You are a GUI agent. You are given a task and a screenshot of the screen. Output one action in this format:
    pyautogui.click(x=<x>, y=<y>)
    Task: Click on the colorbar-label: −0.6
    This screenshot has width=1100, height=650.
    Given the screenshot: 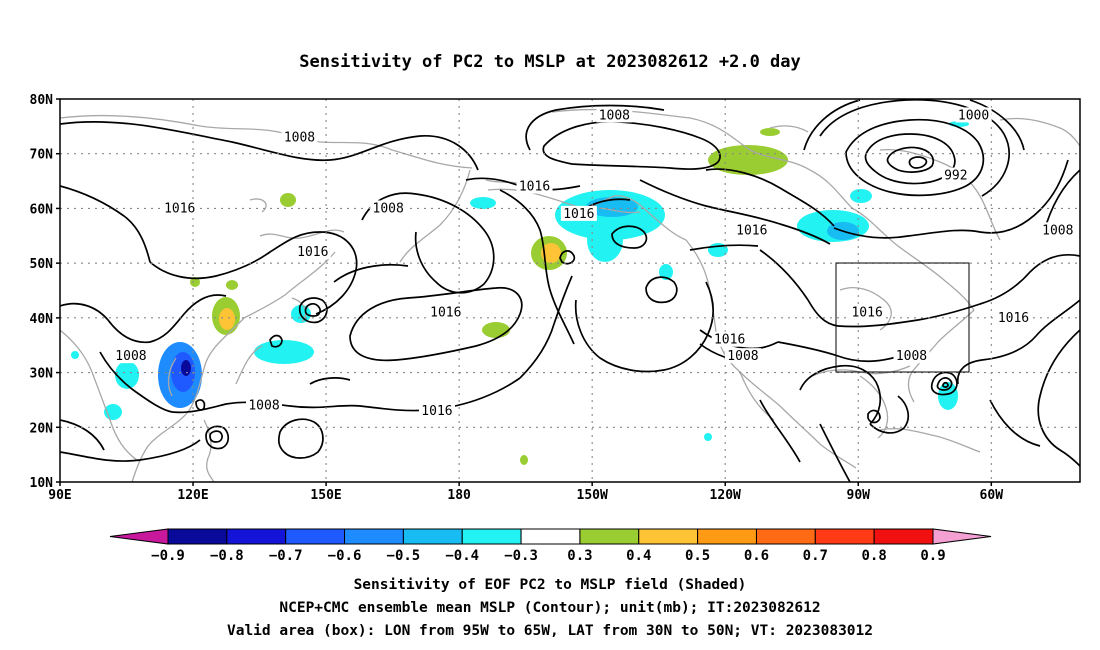 What is the action you would take?
    pyautogui.click(x=345, y=556)
    